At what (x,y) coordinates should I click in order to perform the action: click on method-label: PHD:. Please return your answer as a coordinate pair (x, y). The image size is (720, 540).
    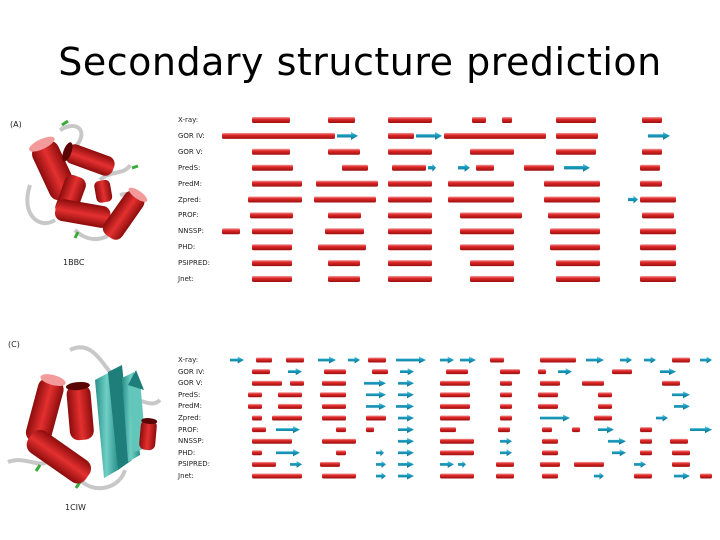
    Looking at the image, I should click on (187, 452).